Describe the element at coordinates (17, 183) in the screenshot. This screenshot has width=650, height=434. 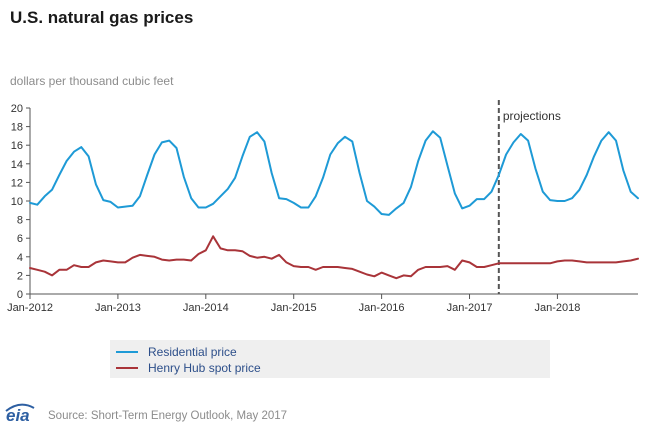
I see `y-tick-label: 12` at that location.